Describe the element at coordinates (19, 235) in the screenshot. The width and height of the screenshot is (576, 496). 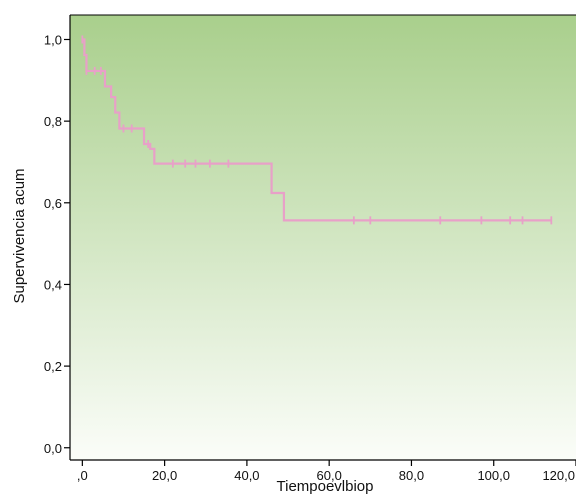
I see `y-axis-title: Supervivencia acum` at that location.